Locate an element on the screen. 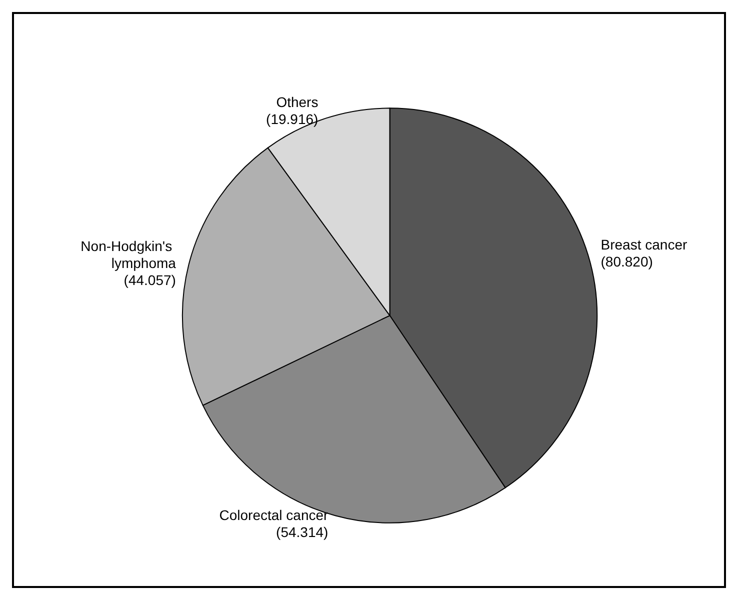  slice-label: Breast cancer is located at coordinates (644, 244).